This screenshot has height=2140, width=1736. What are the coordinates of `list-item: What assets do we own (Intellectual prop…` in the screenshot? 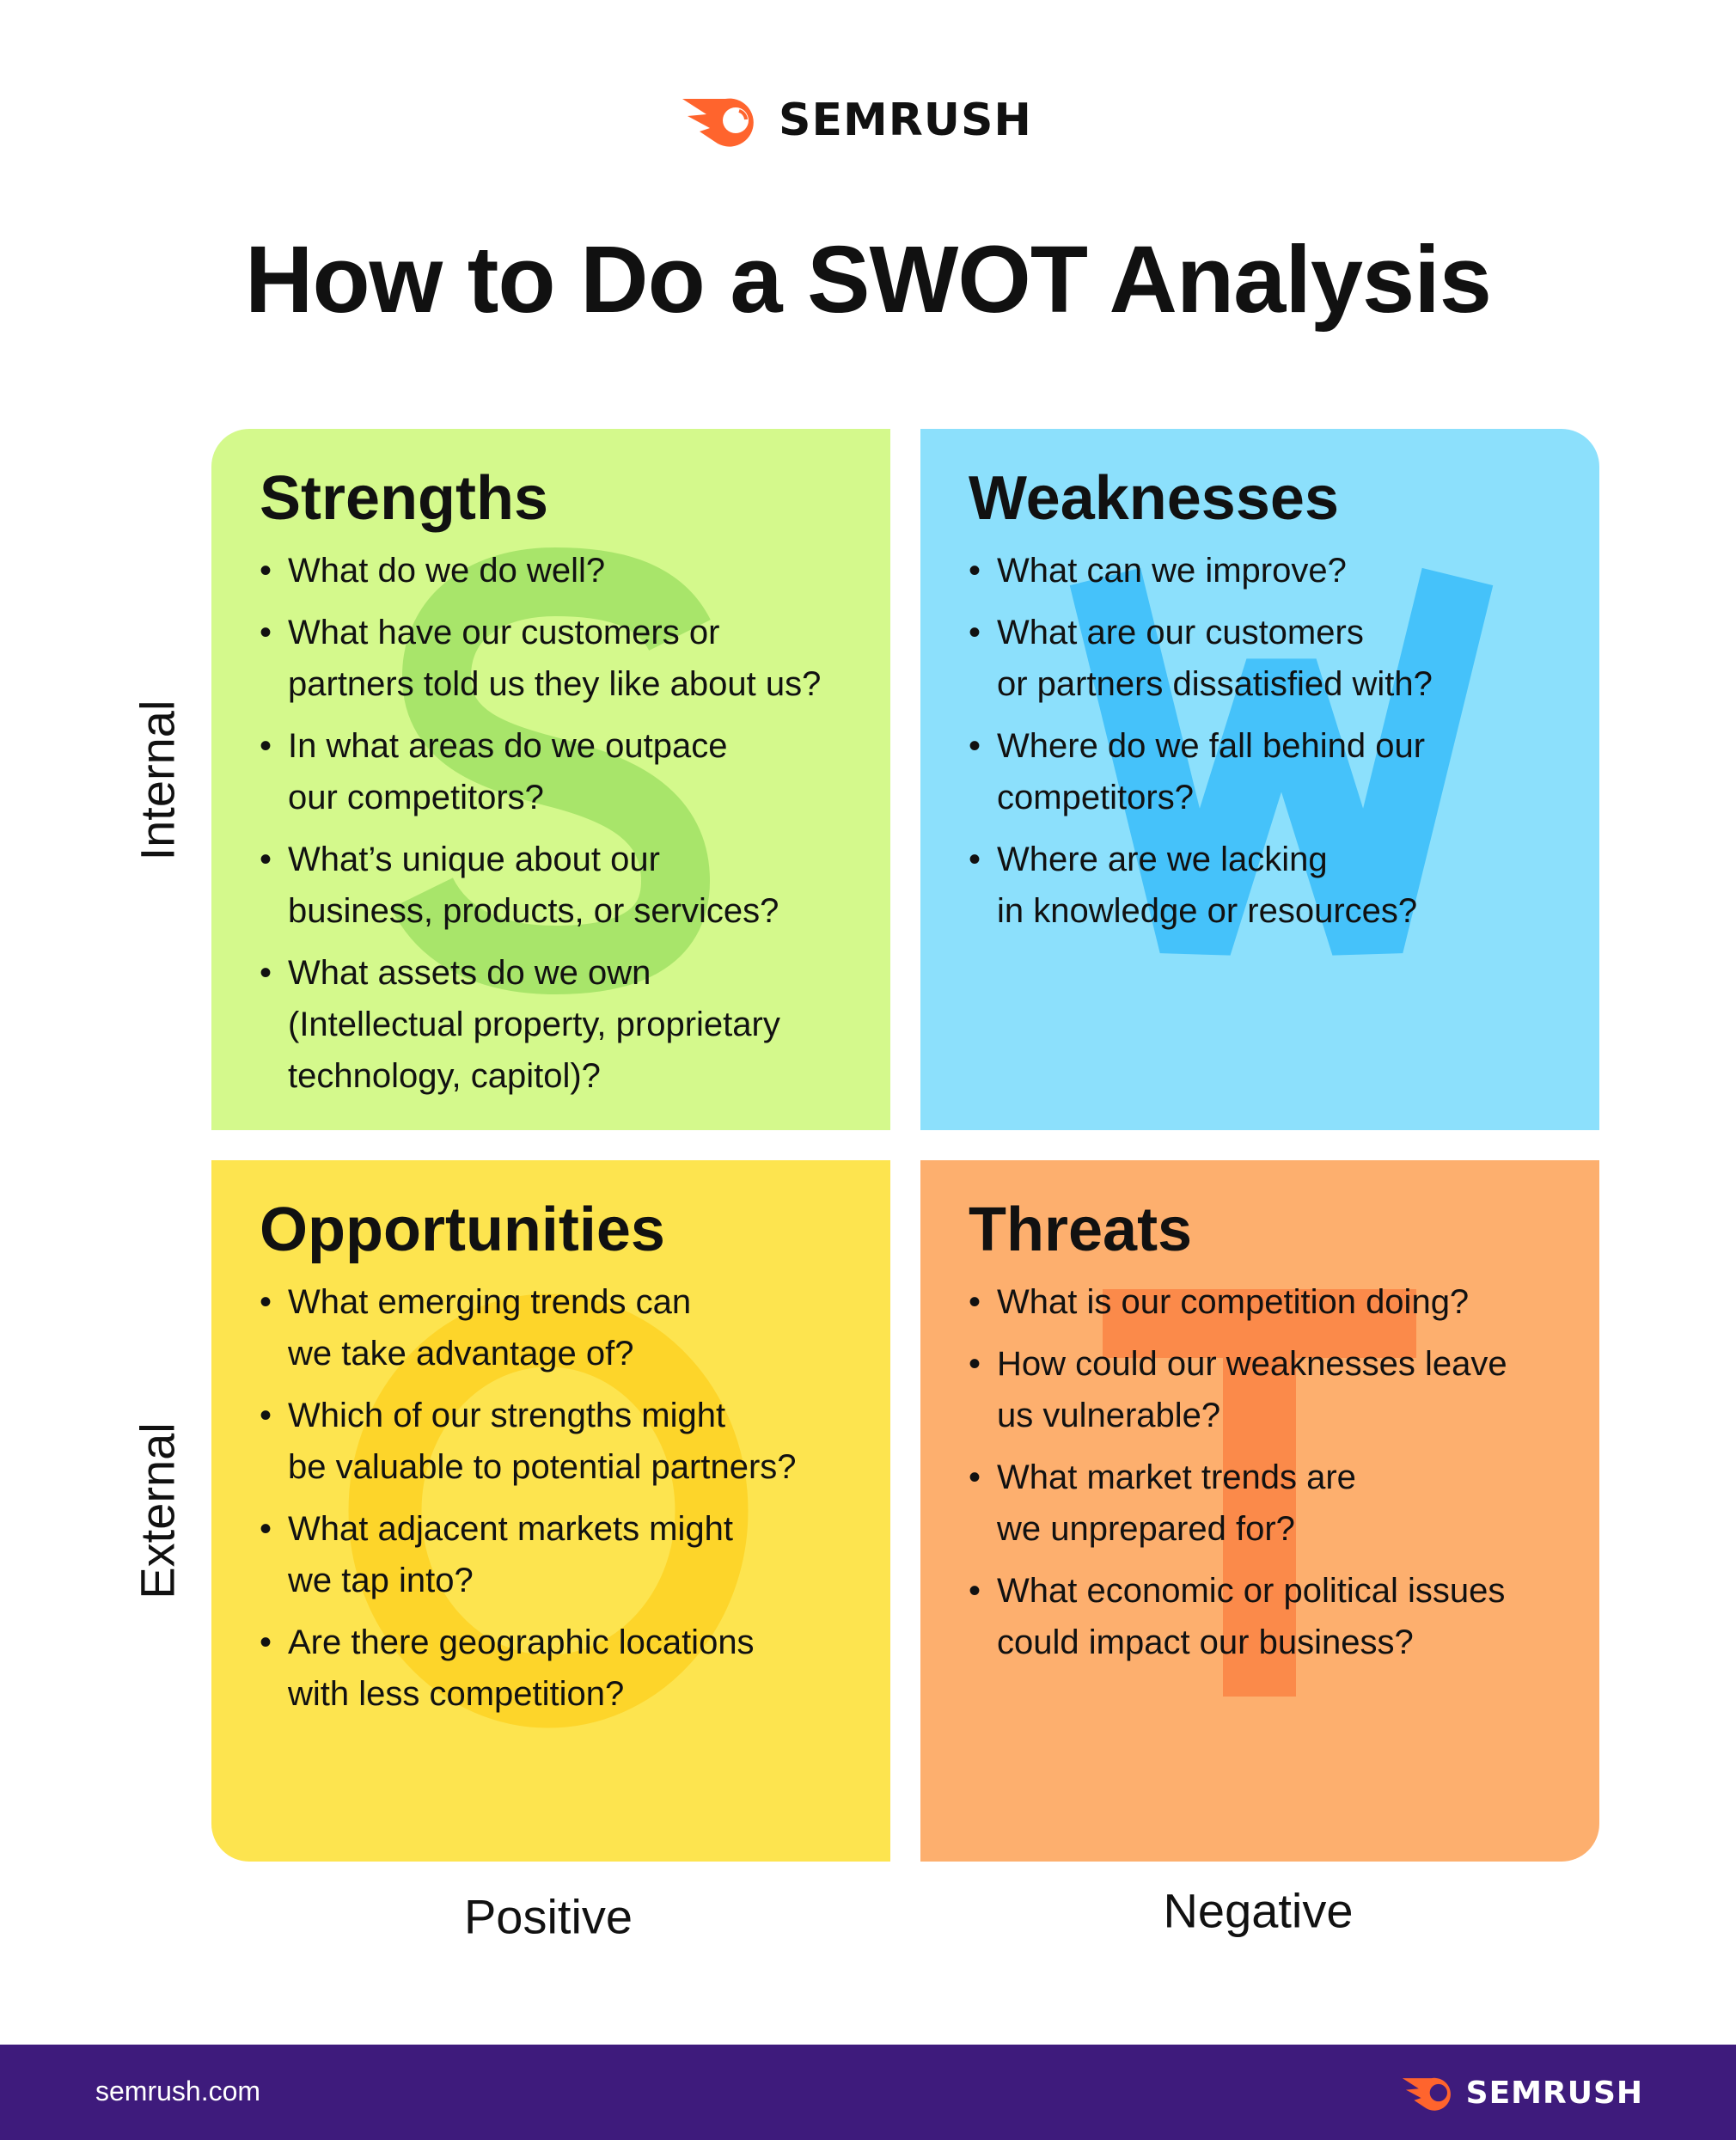 It's located at (569, 1024).